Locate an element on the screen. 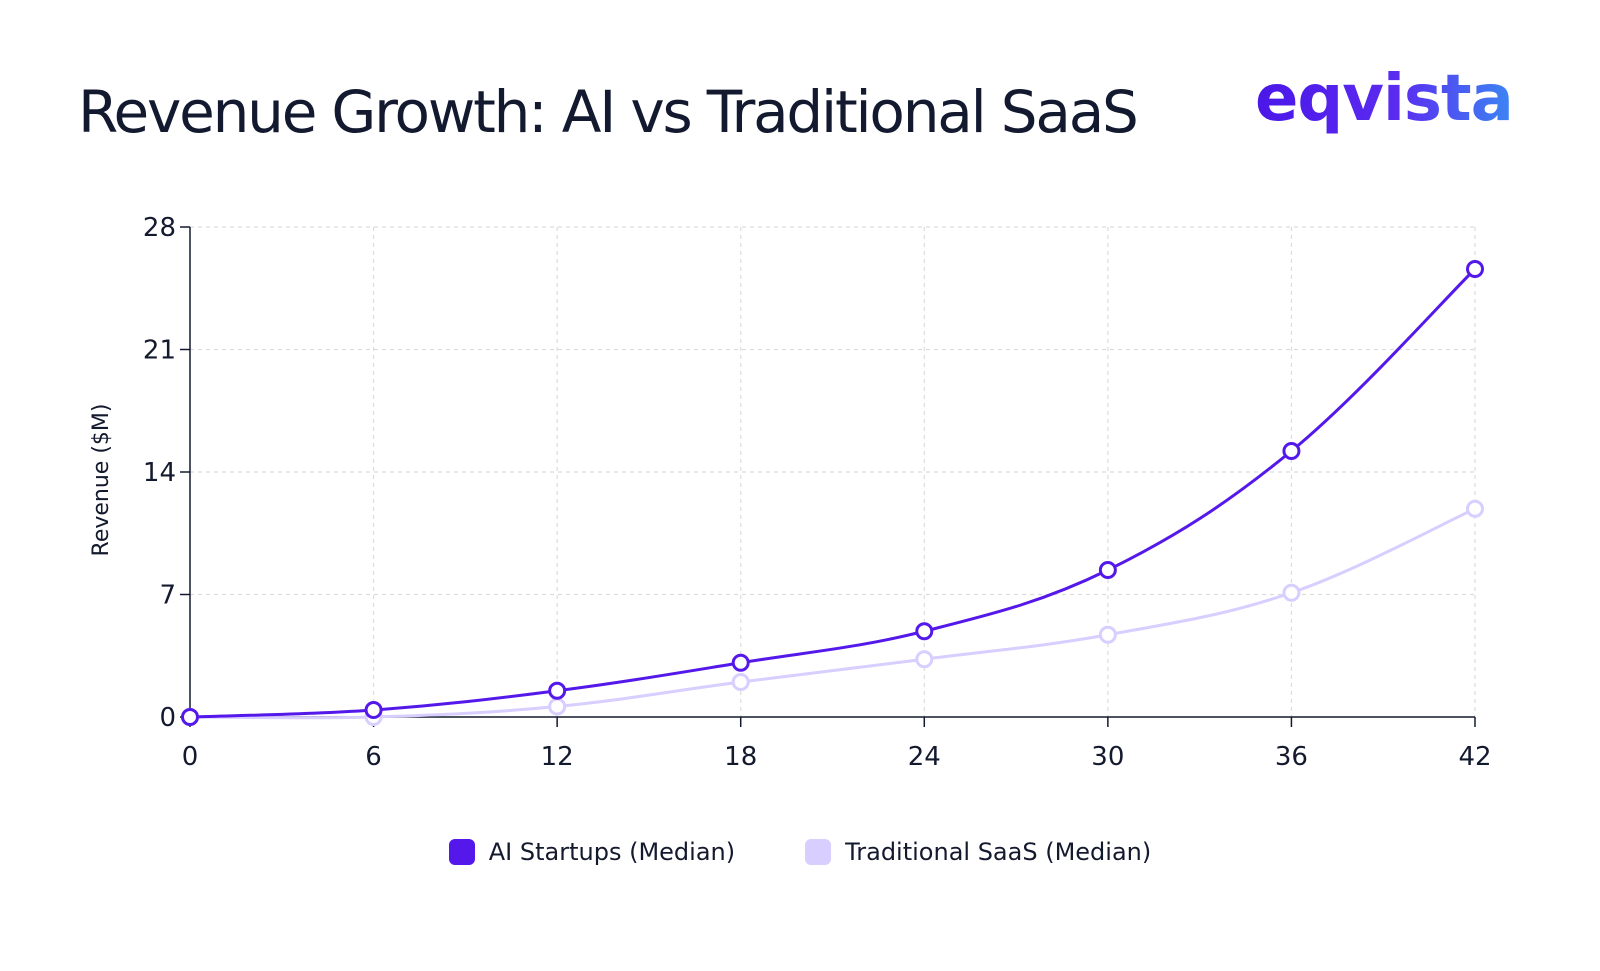 Image resolution: width=1600 pixels, height=971 pixels. x-tick-label: 24 is located at coordinates (924, 757).